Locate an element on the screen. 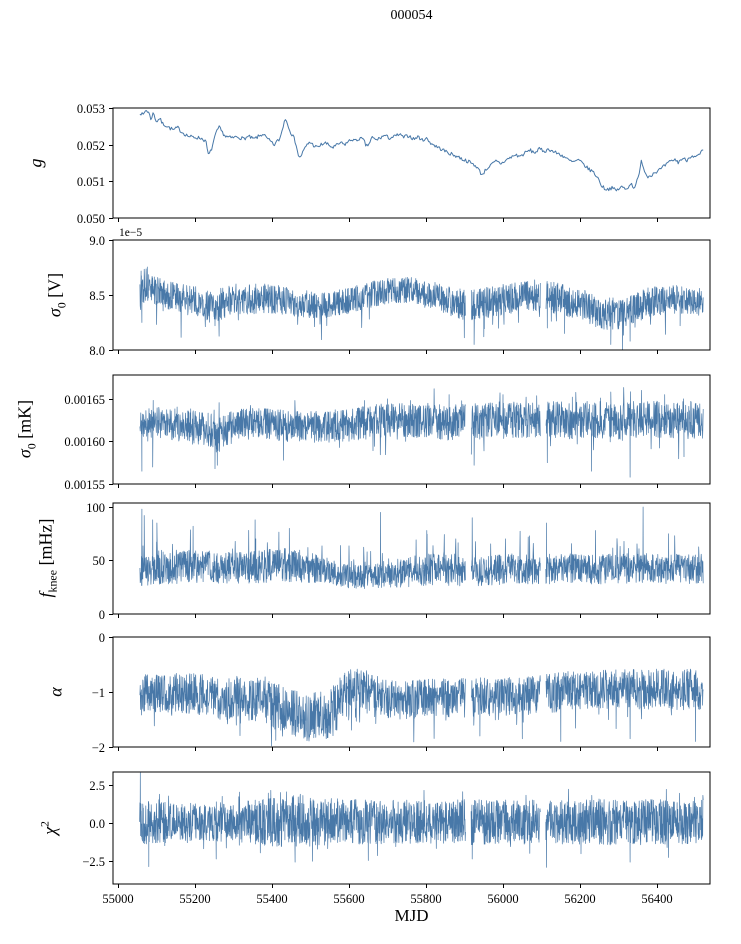 This screenshot has width=741, height=944. x-tick-label: 55600 is located at coordinates (348, 899).